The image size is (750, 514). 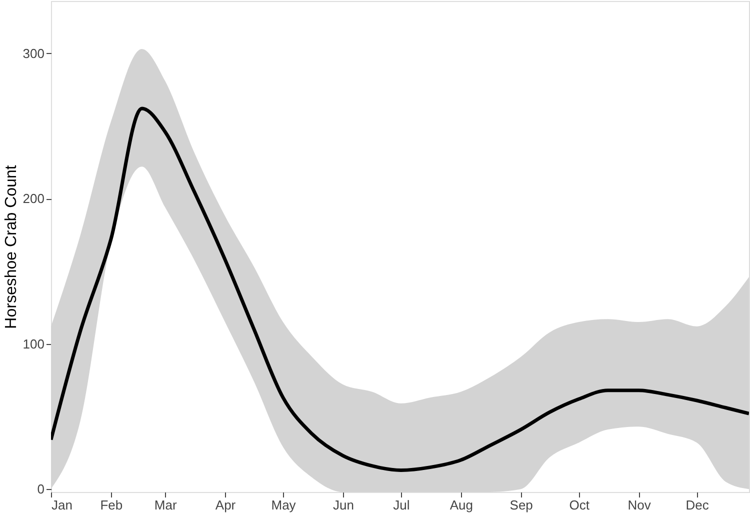 What do you see at coordinates (698, 505) in the screenshot?
I see `x-tick-label: Dec` at bounding box center [698, 505].